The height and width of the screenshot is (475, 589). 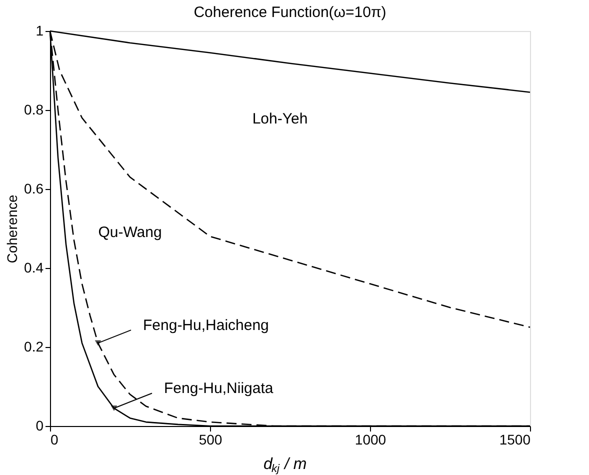 What do you see at coordinates (34, 346) in the screenshot?
I see `y-tick-label: 0.2` at bounding box center [34, 346].